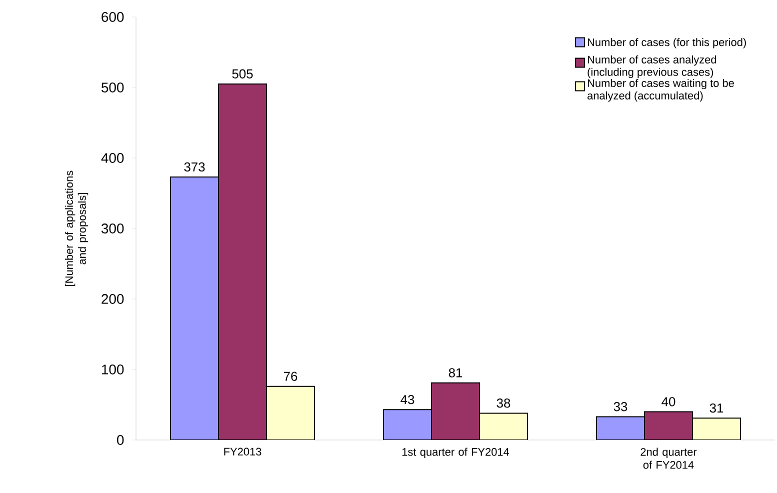 This screenshot has height=493, width=777. I want to click on legend-label: Number of cases (for this period), so click(667, 43).